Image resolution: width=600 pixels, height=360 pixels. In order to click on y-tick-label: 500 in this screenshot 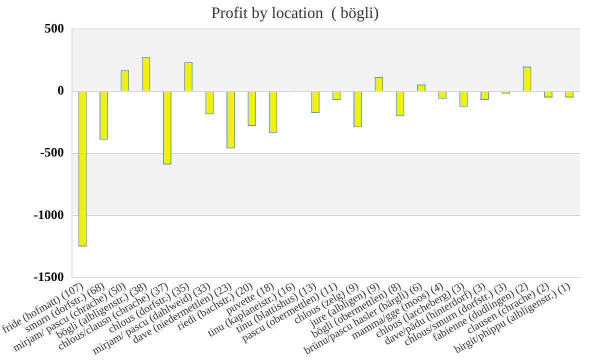, I will do `click(54, 28)`.